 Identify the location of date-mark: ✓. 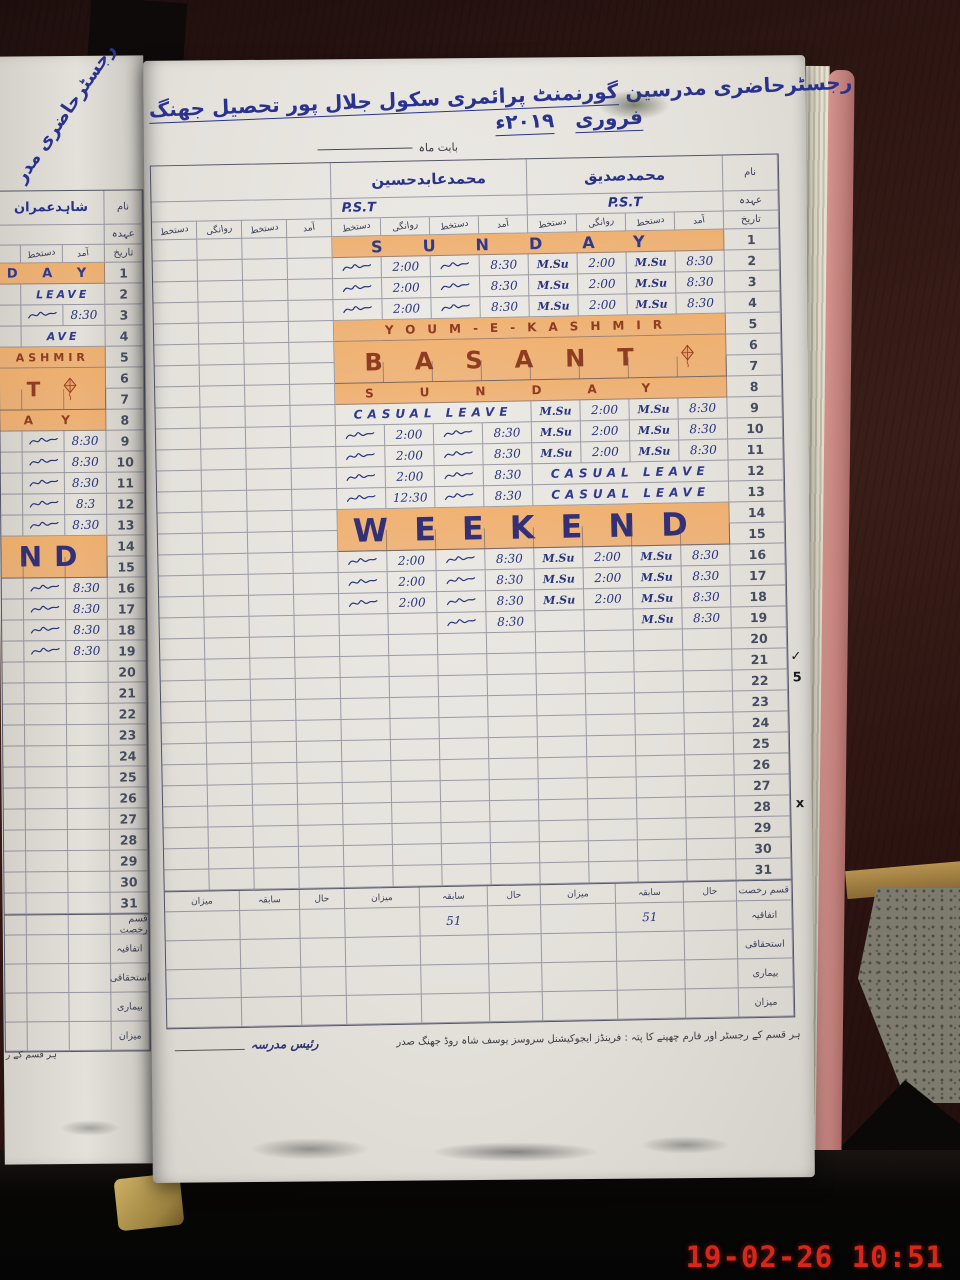
(796, 657).